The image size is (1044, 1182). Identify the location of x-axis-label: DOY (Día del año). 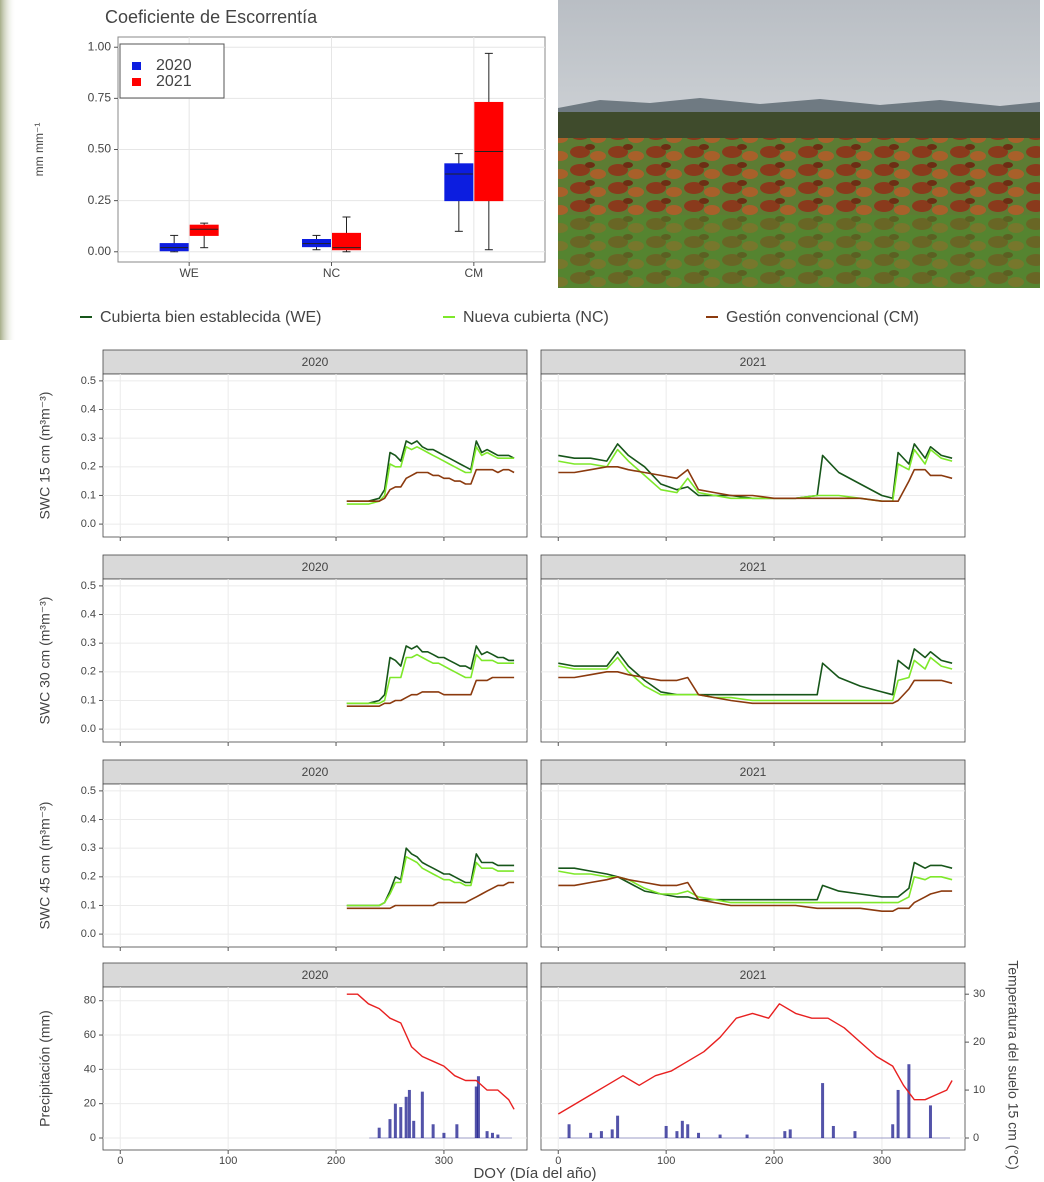
(534, 1173).